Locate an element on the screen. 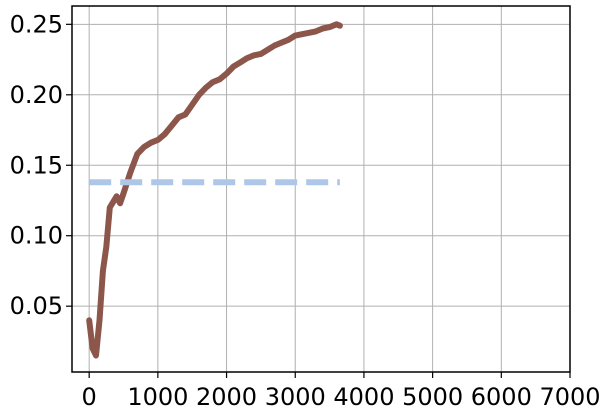 This screenshot has width=616, height=411. x-tick-label: 3000 is located at coordinates (295, 397).